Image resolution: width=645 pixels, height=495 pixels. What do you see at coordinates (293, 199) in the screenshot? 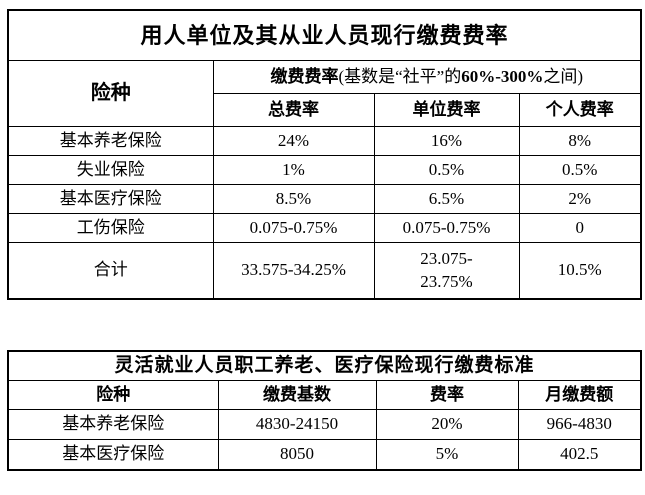
I see `total-rate-cell: 8.5%` at bounding box center [293, 199].